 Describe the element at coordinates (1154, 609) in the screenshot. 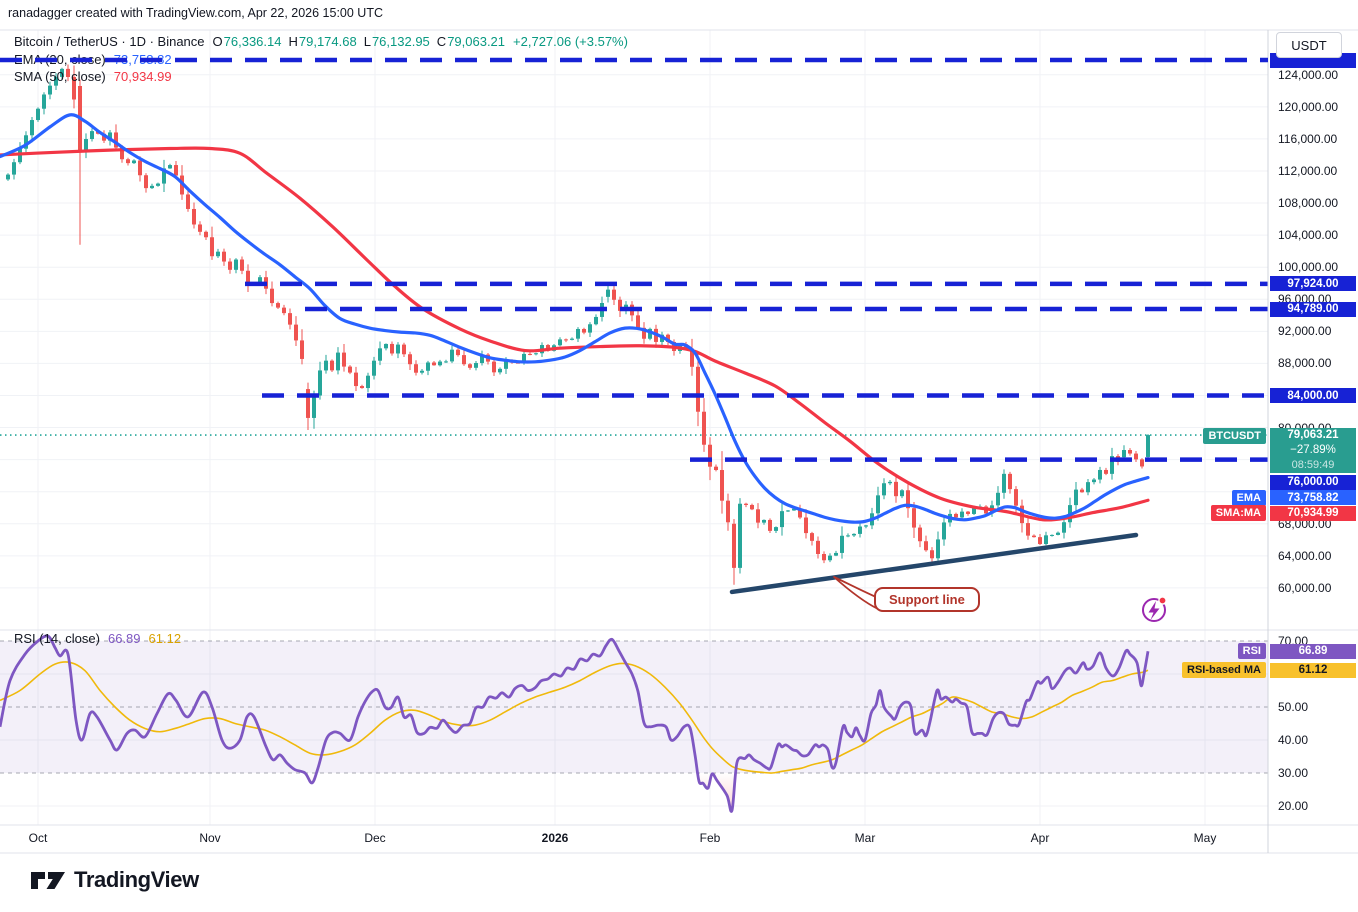

I see `flash-idea-icon` at that location.